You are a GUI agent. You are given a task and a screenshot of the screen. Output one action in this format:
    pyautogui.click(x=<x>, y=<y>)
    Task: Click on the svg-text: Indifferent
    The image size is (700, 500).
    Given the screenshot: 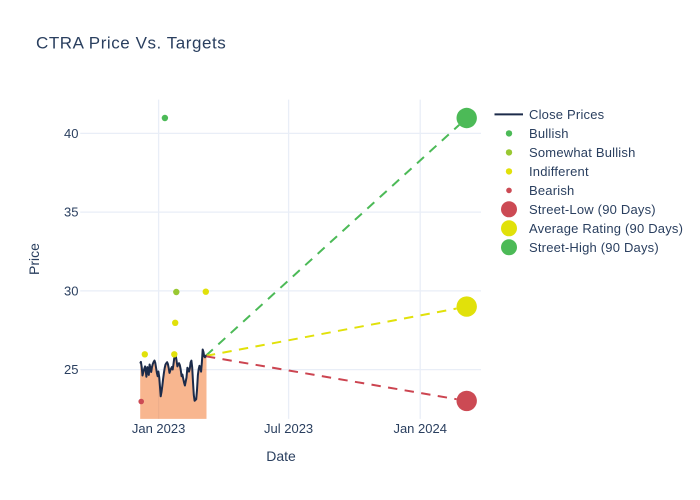 What is the action you would take?
    pyautogui.click(x=559, y=171)
    